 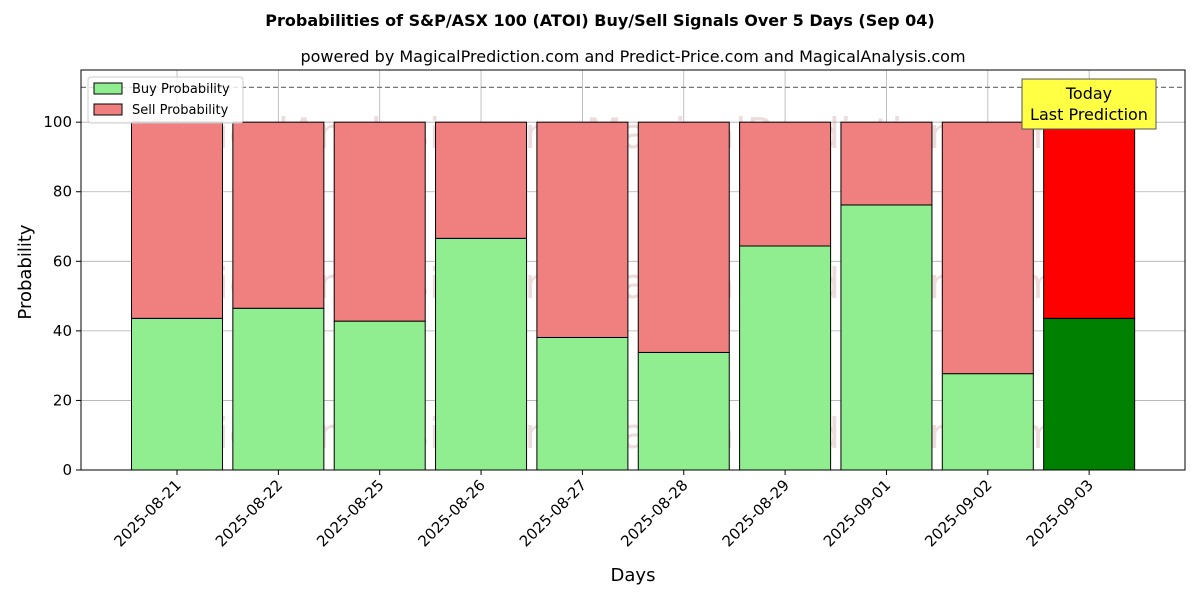 I want to click on y-tick-label: 20, so click(x=62, y=400).